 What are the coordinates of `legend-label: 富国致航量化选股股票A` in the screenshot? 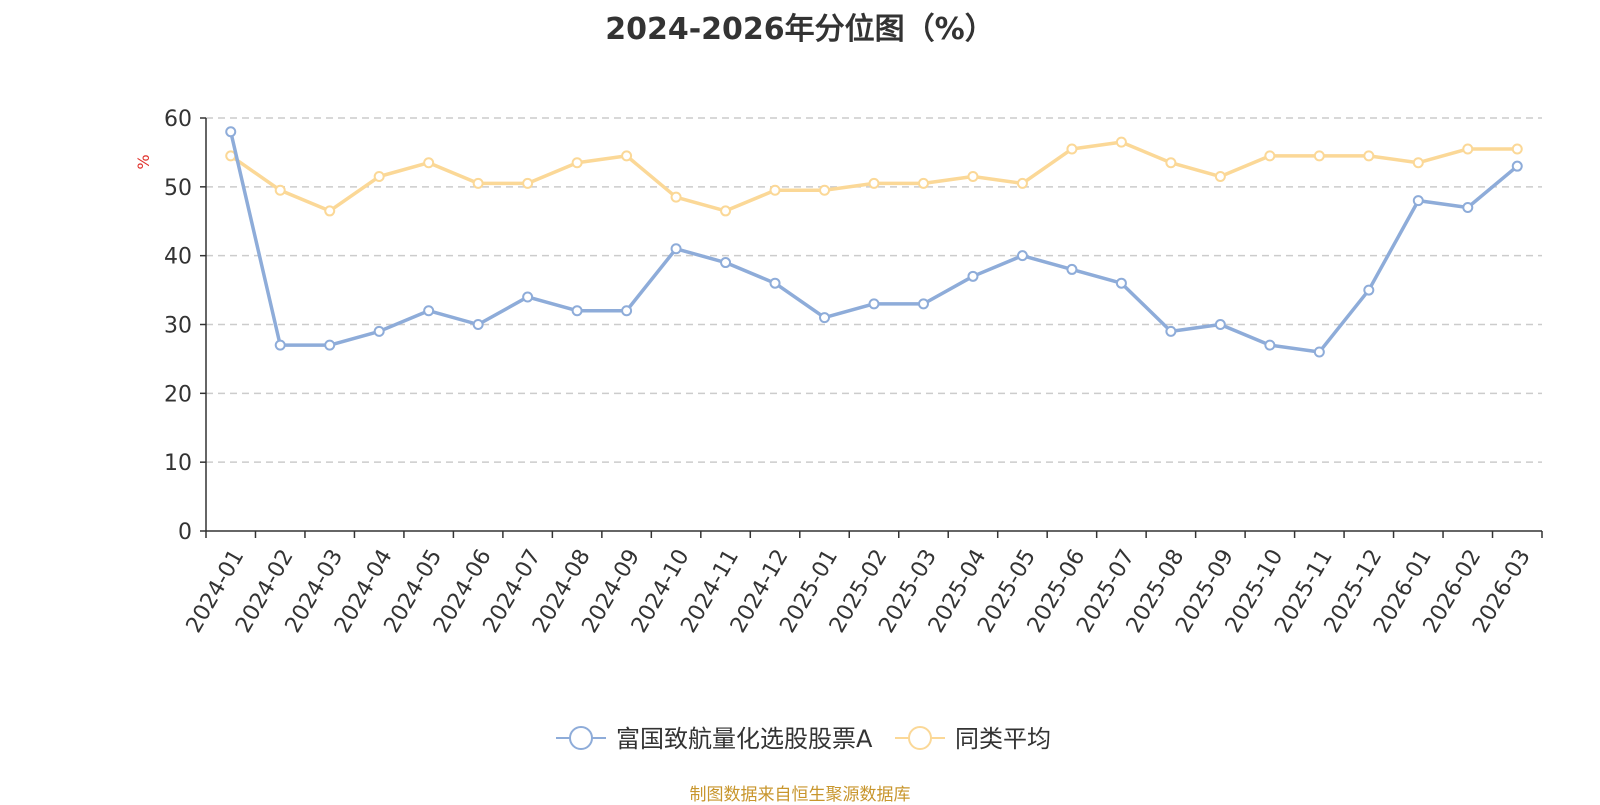 It's located at (744, 739).